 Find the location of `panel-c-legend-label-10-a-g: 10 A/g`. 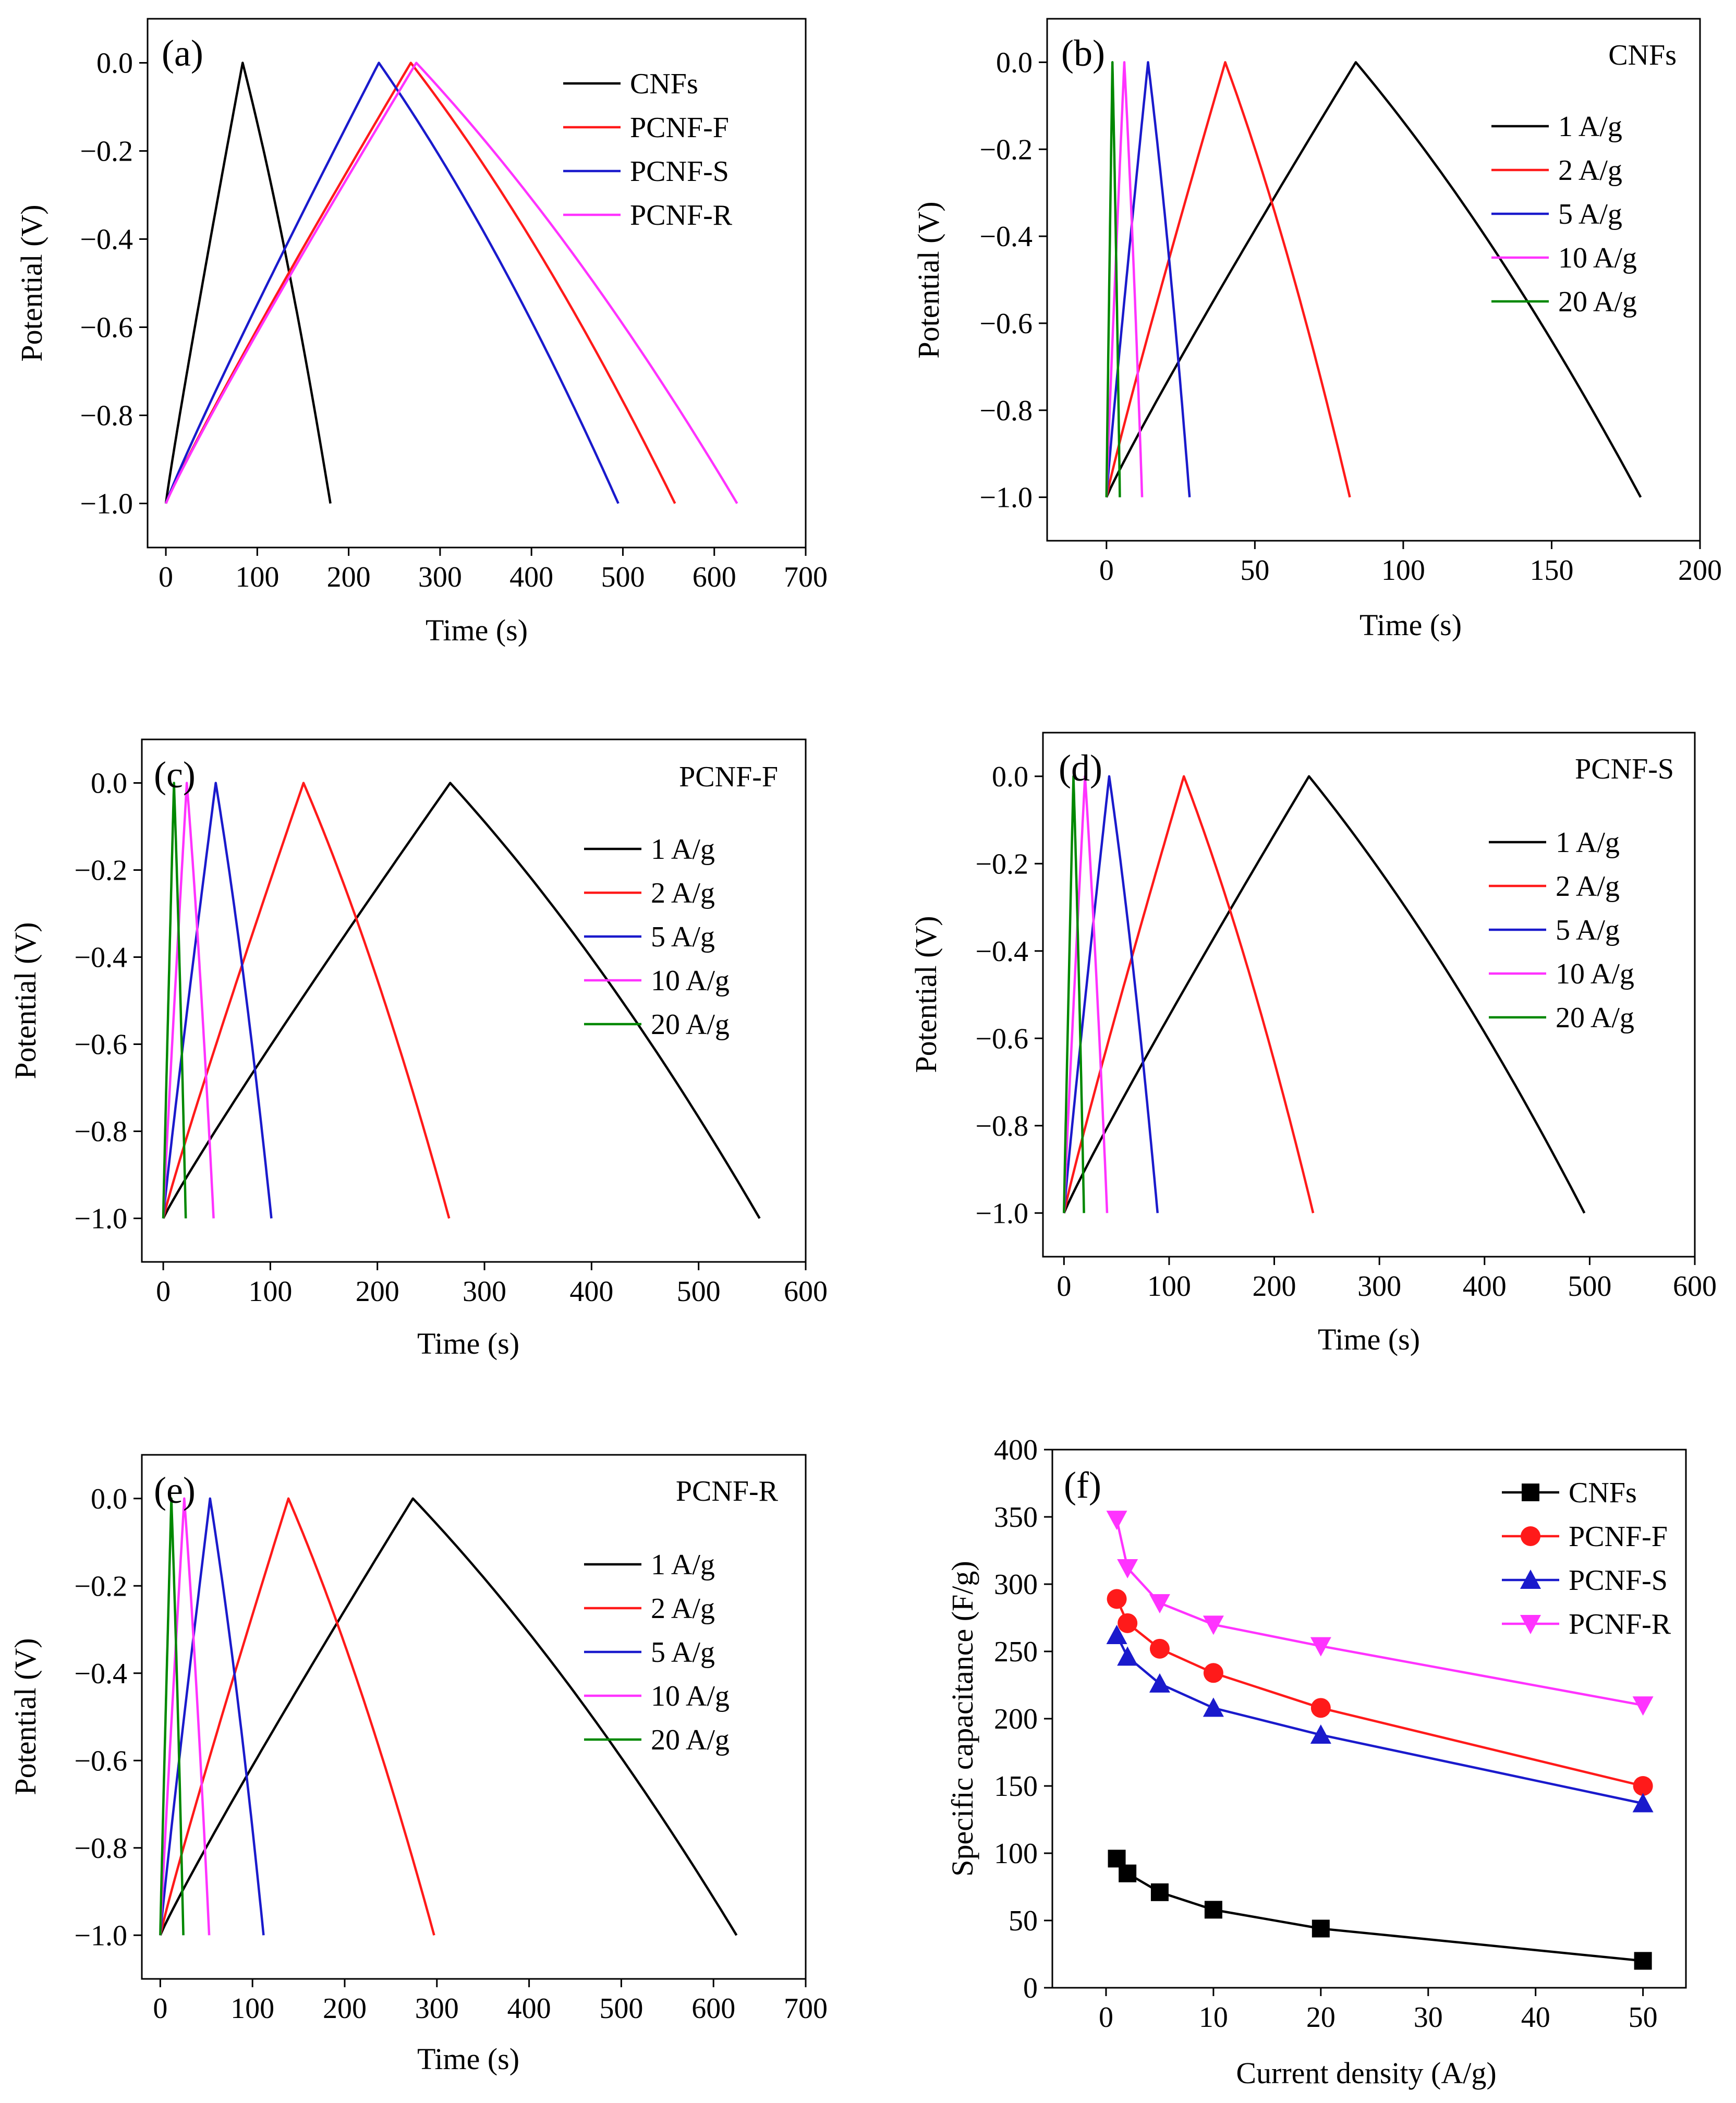

panel-c-legend-label-10-a-g: 10 A/g is located at coordinates (690, 981).